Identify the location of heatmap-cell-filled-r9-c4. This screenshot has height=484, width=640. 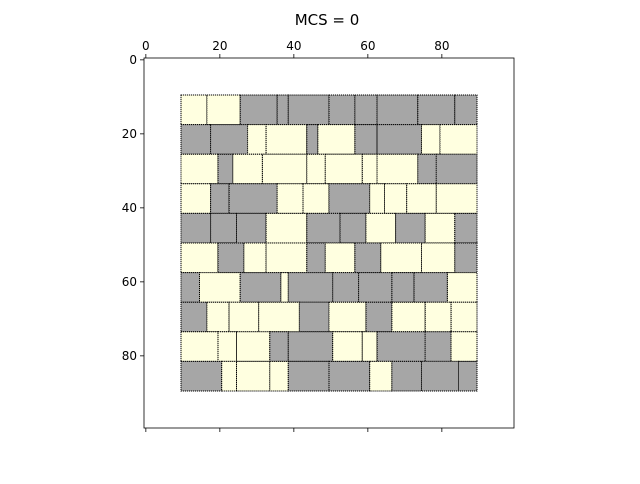
(308, 376).